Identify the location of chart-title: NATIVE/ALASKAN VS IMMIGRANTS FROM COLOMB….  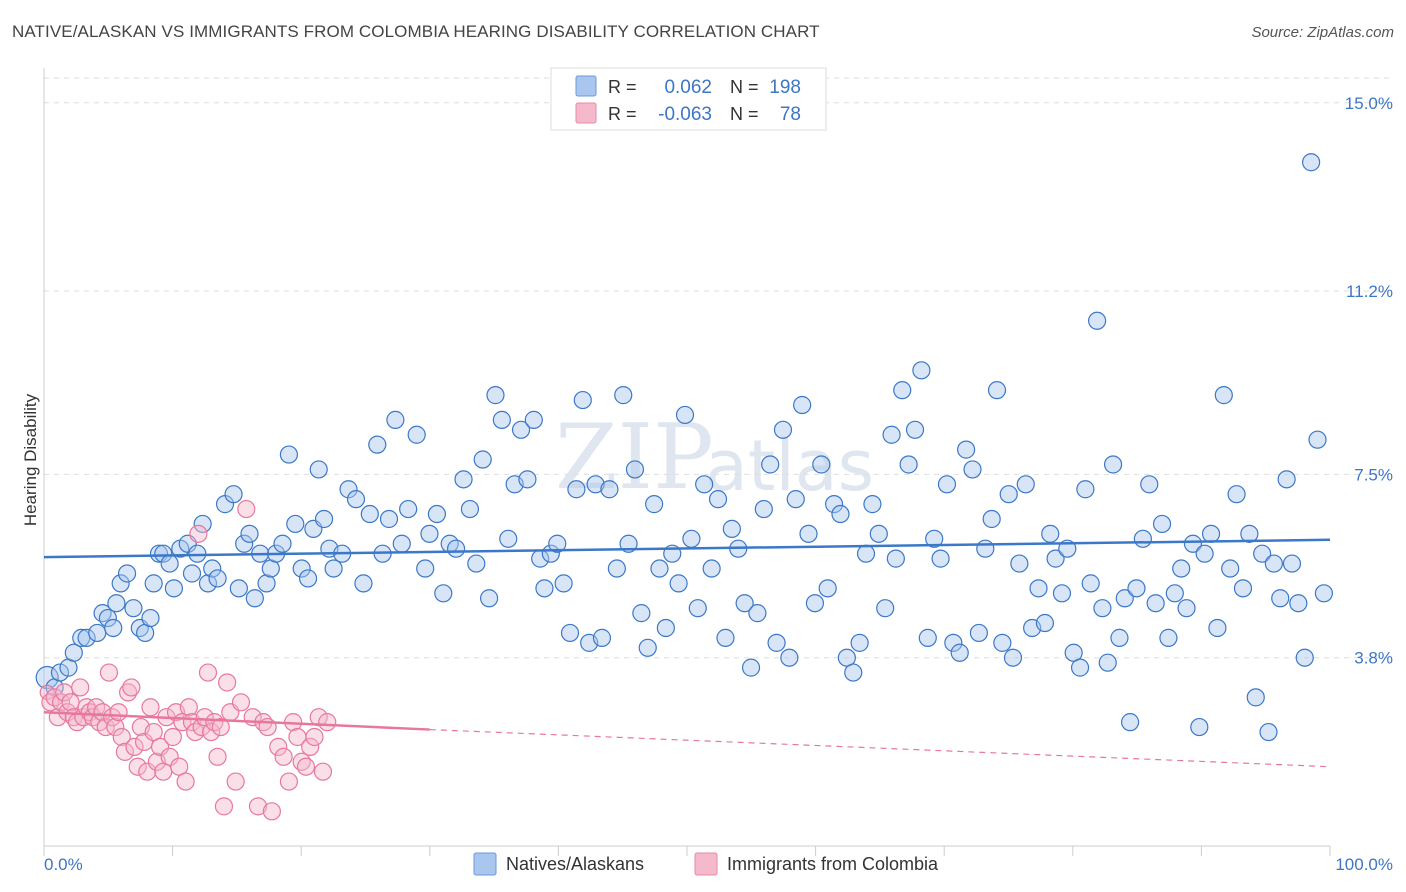
(416, 31).